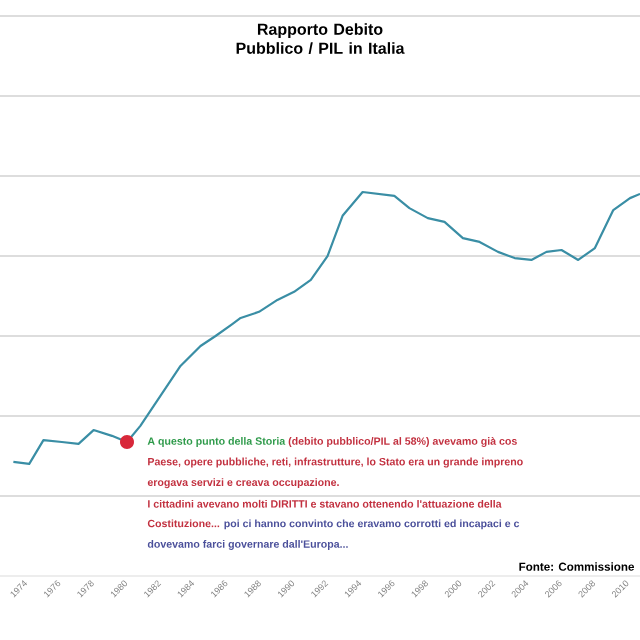 The width and height of the screenshot is (640, 640). Describe the element at coordinates (320, 39) in the screenshot. I see `chart-title: Rapporto Debito Pubblico / PIL in Italia` at that location.